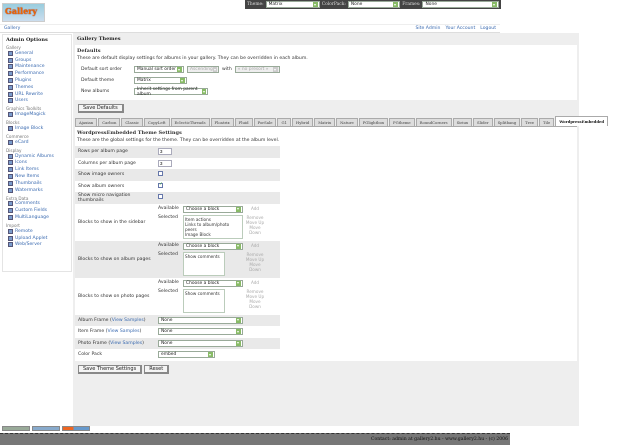  What do you see at coordinates (428, 28) in the screenshot?
I see `site-admin-link: Site Admin` at bounding box center [428, 28].